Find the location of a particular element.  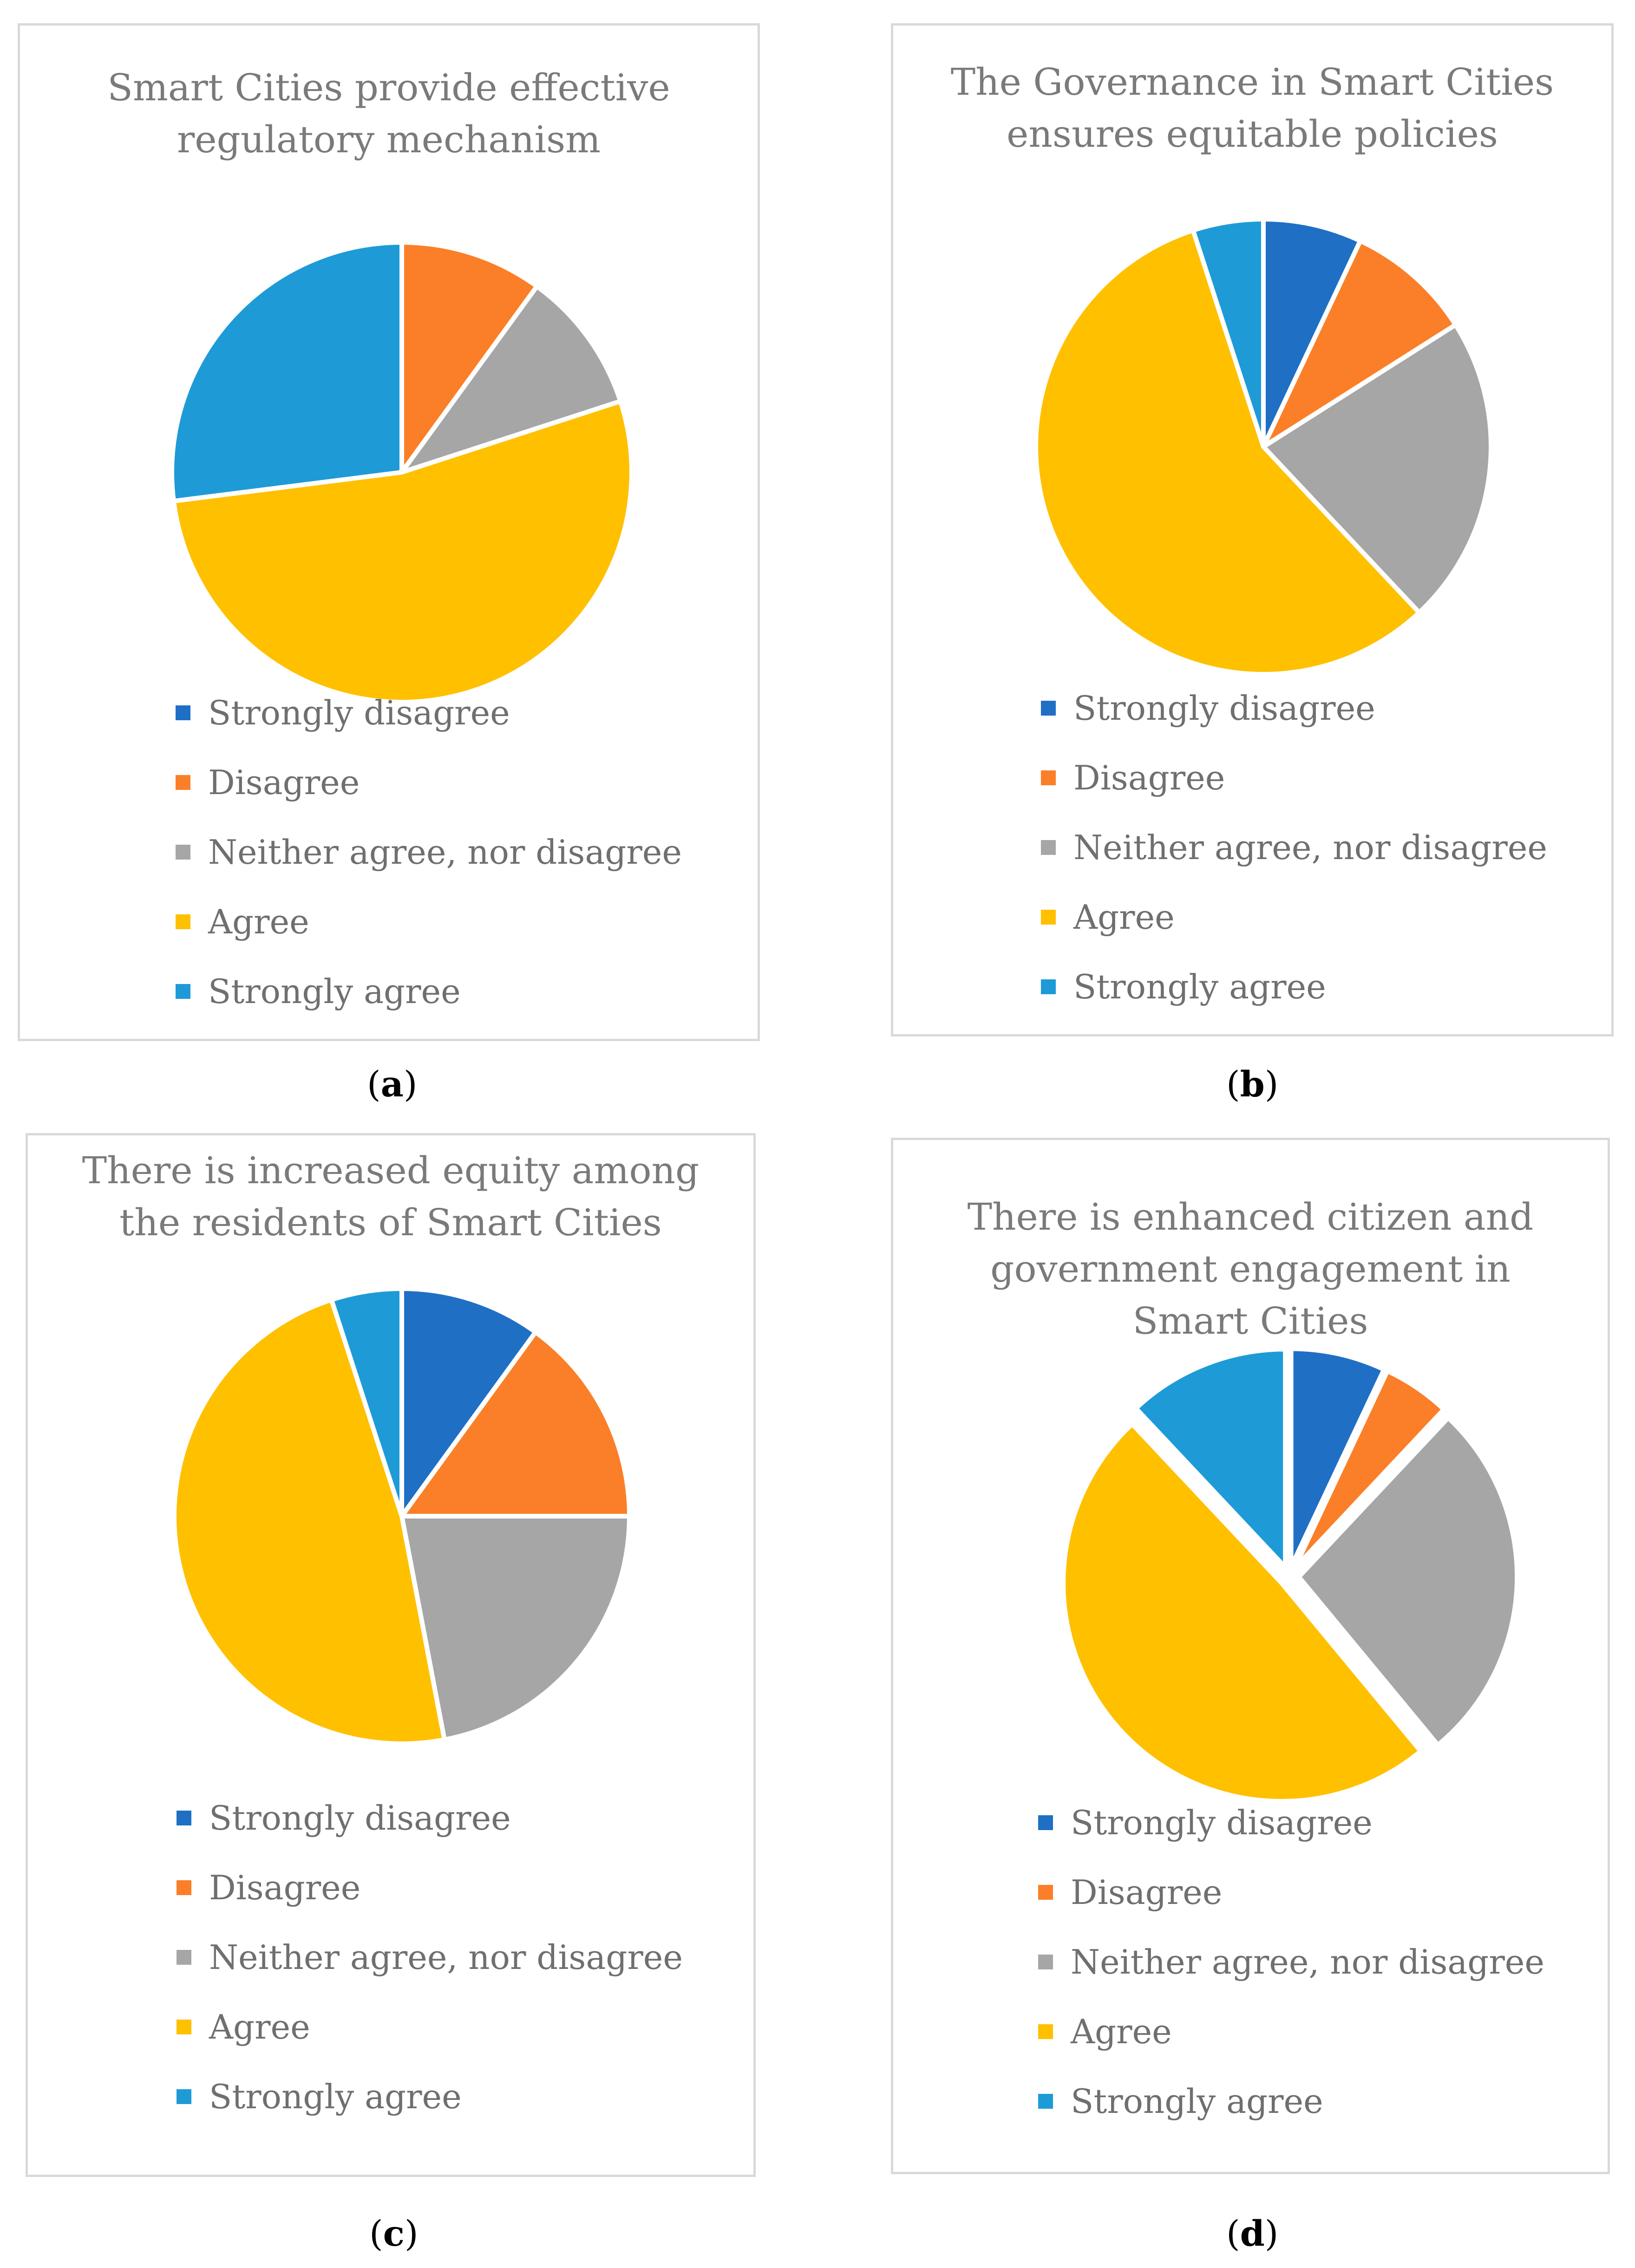

pie-chart-b is located at coordinates (1263, 447).